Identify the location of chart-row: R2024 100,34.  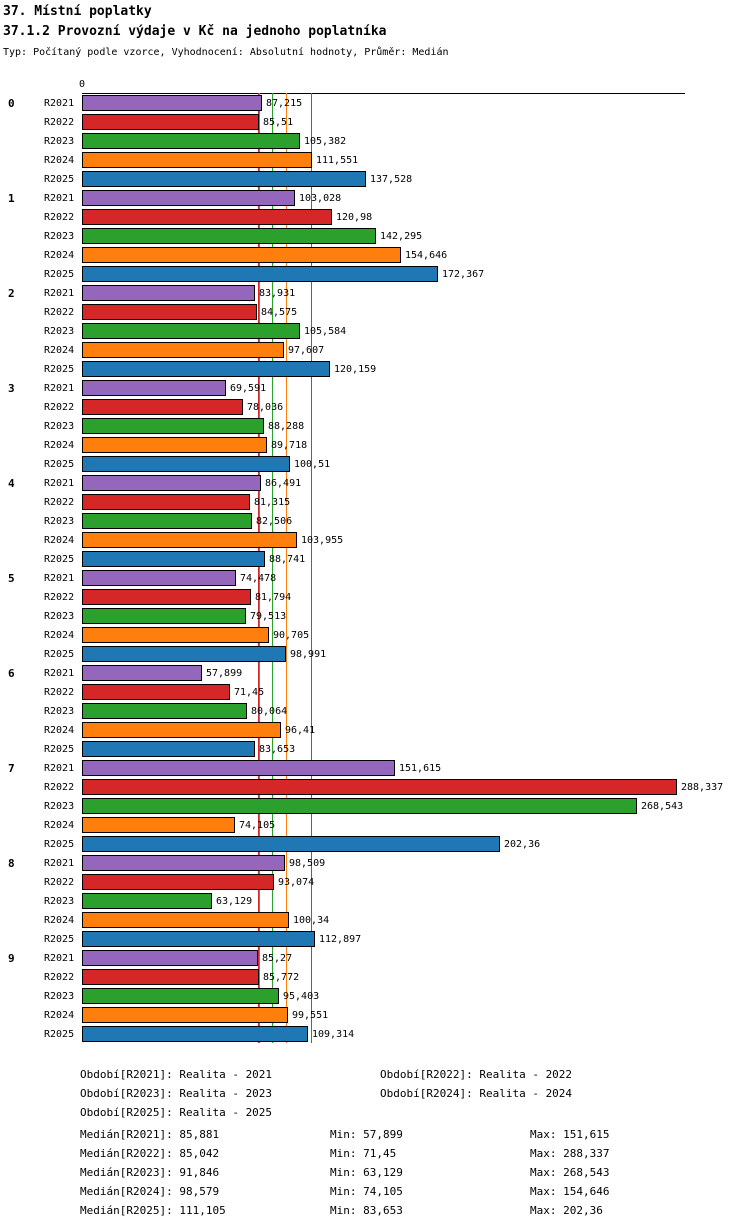
(375, 920).